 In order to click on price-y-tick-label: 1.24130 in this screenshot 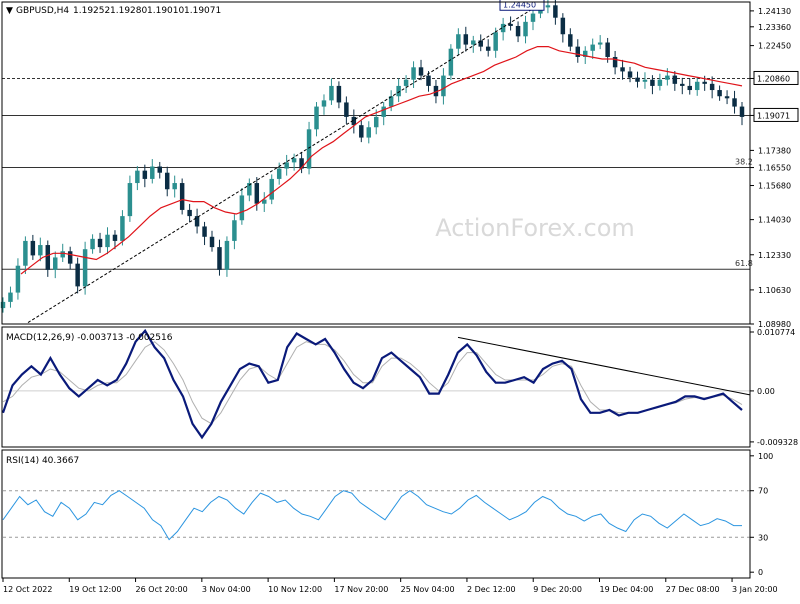, I will do `click(774, 11)`.